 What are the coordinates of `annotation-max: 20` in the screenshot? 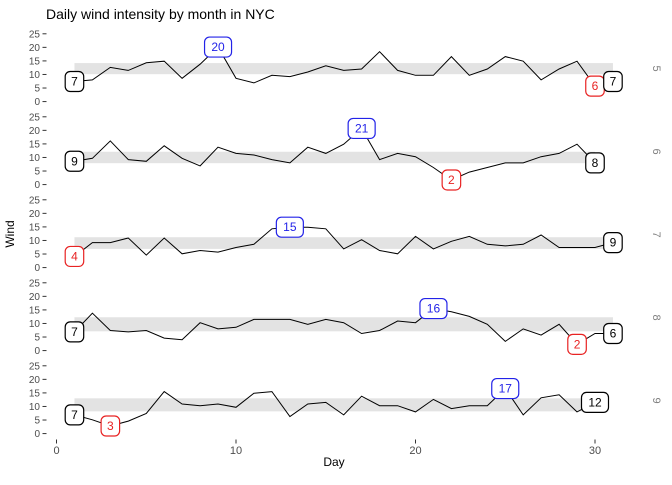 It's located at (218, 47).